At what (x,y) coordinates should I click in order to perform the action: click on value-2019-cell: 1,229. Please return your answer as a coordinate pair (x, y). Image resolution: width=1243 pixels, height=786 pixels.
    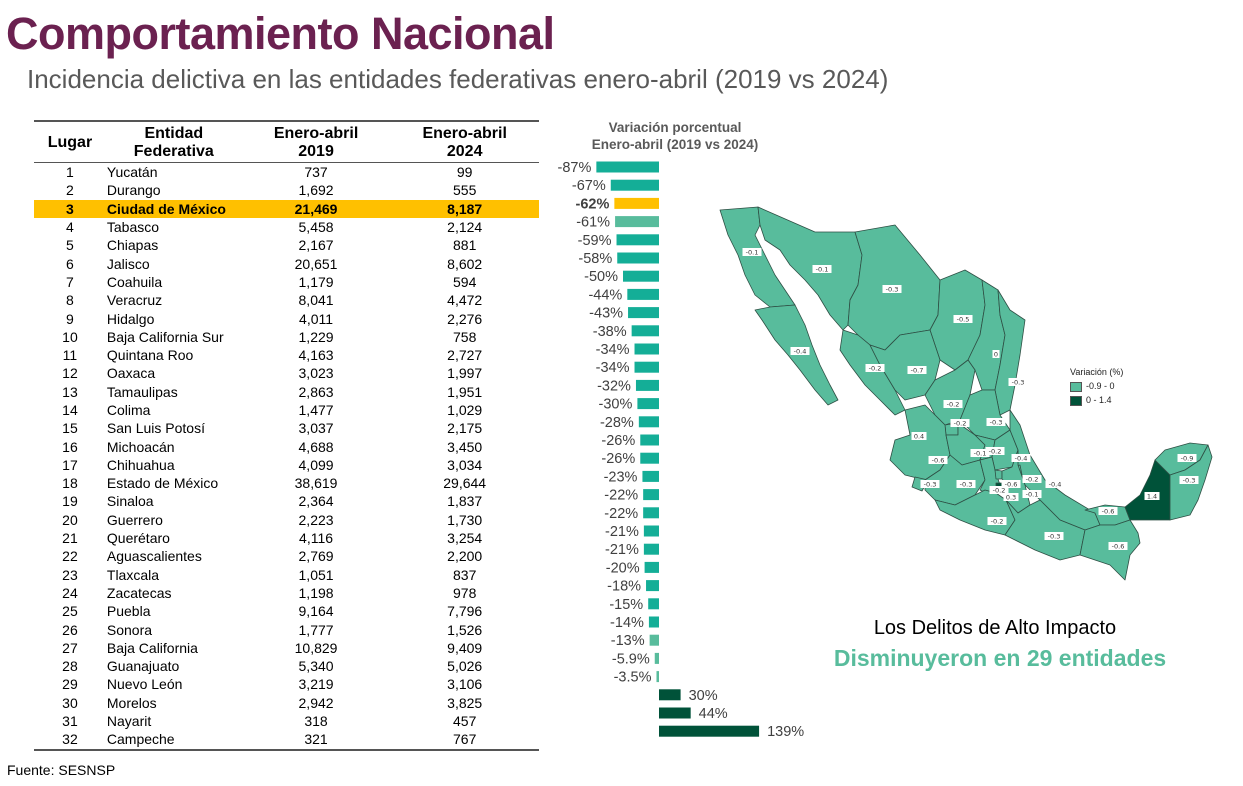
    Looking at the image, I should click on (316, 336).